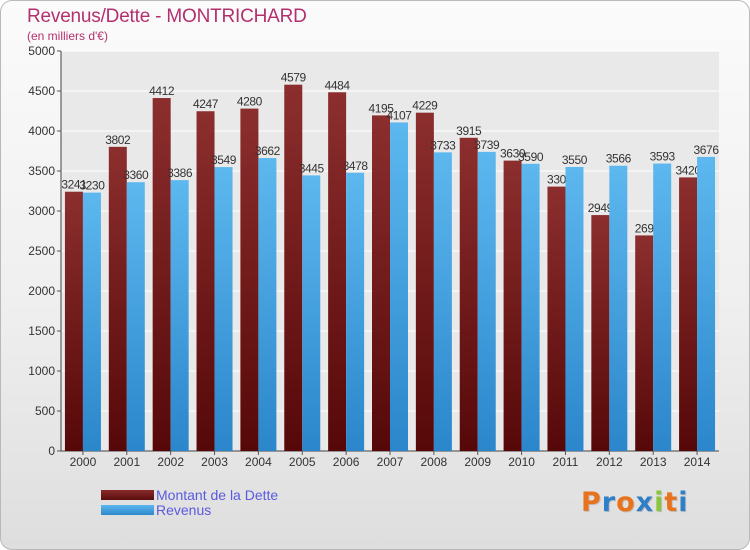  What do you see at coordinates (513, 154) in the screenshot?
I see `data-label-dette: 3630` at bounding box center [513, 154].